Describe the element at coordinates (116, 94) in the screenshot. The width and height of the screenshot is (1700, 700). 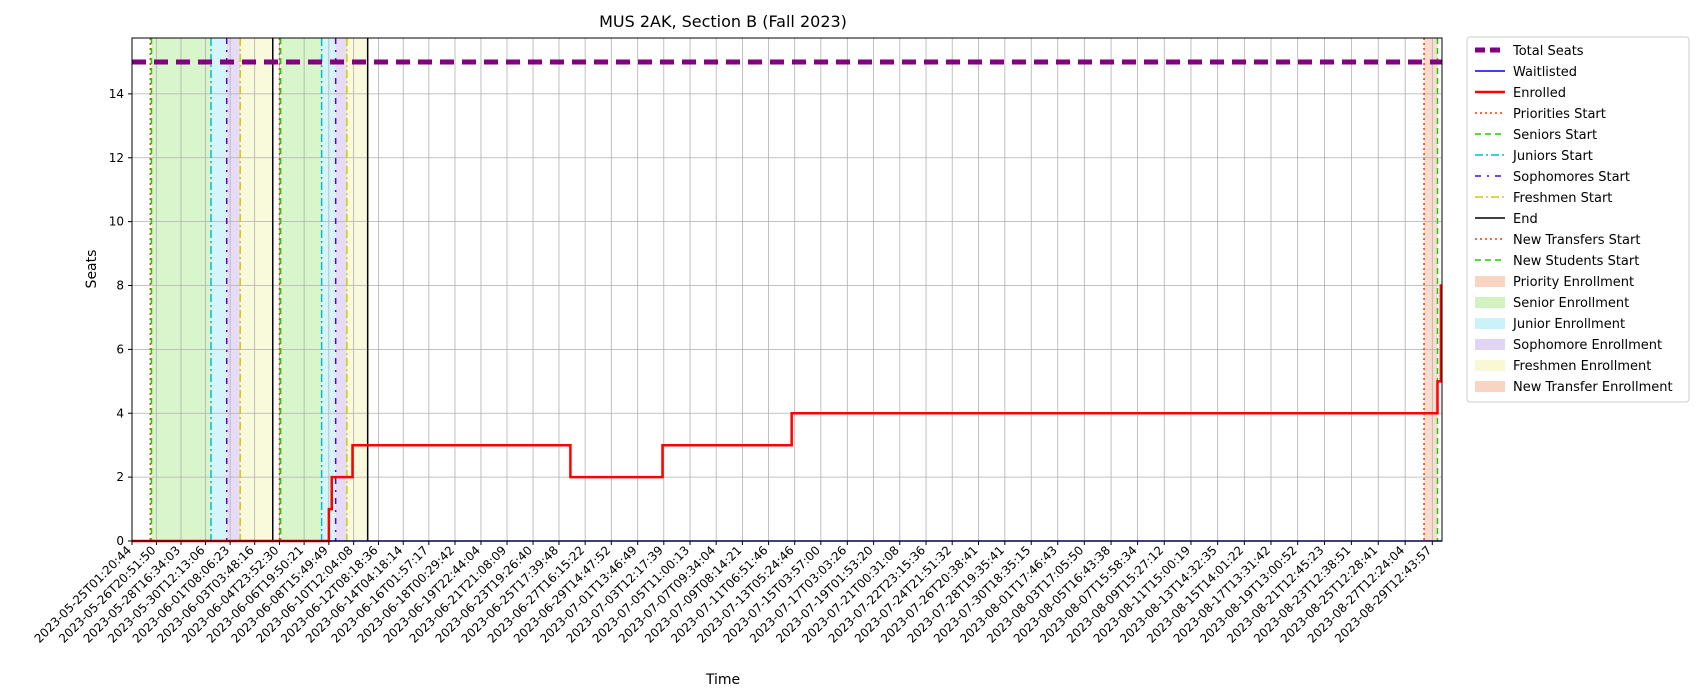
I see `y-tick-label: 14` at that location.